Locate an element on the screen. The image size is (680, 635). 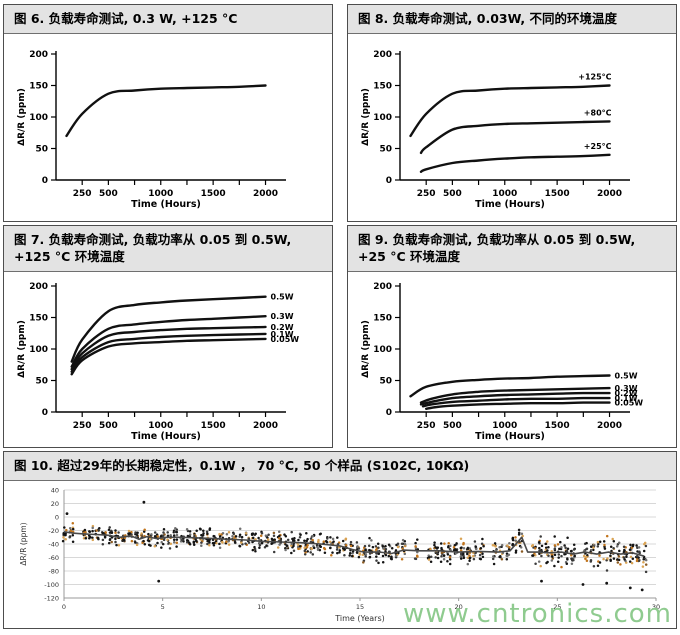
figure-6-title: 图 6. 负载寿命测试, 0.3 W, +125 °C is located at coordinates (168, 19).